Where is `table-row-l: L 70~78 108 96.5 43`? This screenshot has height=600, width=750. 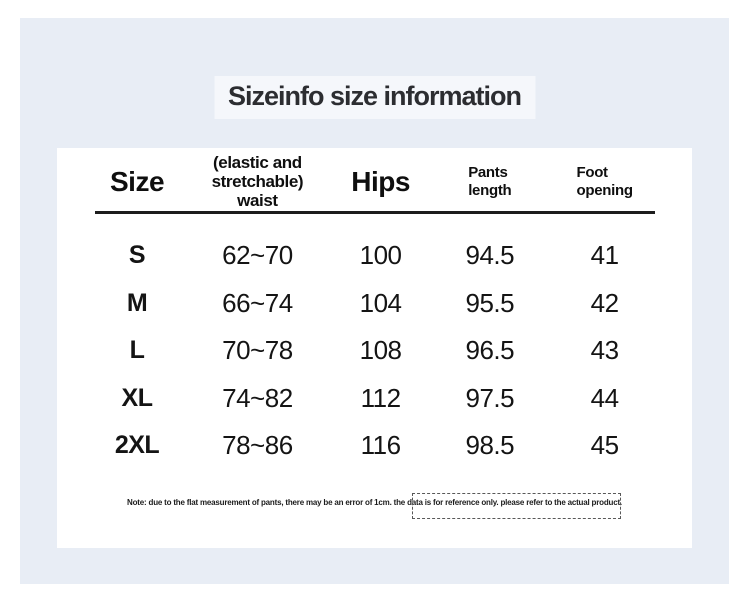 table-row-l: L 70~78 108 96.5 43 is located at coordinates (375, 351).